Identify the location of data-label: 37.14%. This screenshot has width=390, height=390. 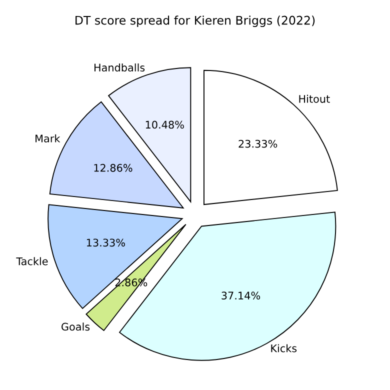
(241, 296).